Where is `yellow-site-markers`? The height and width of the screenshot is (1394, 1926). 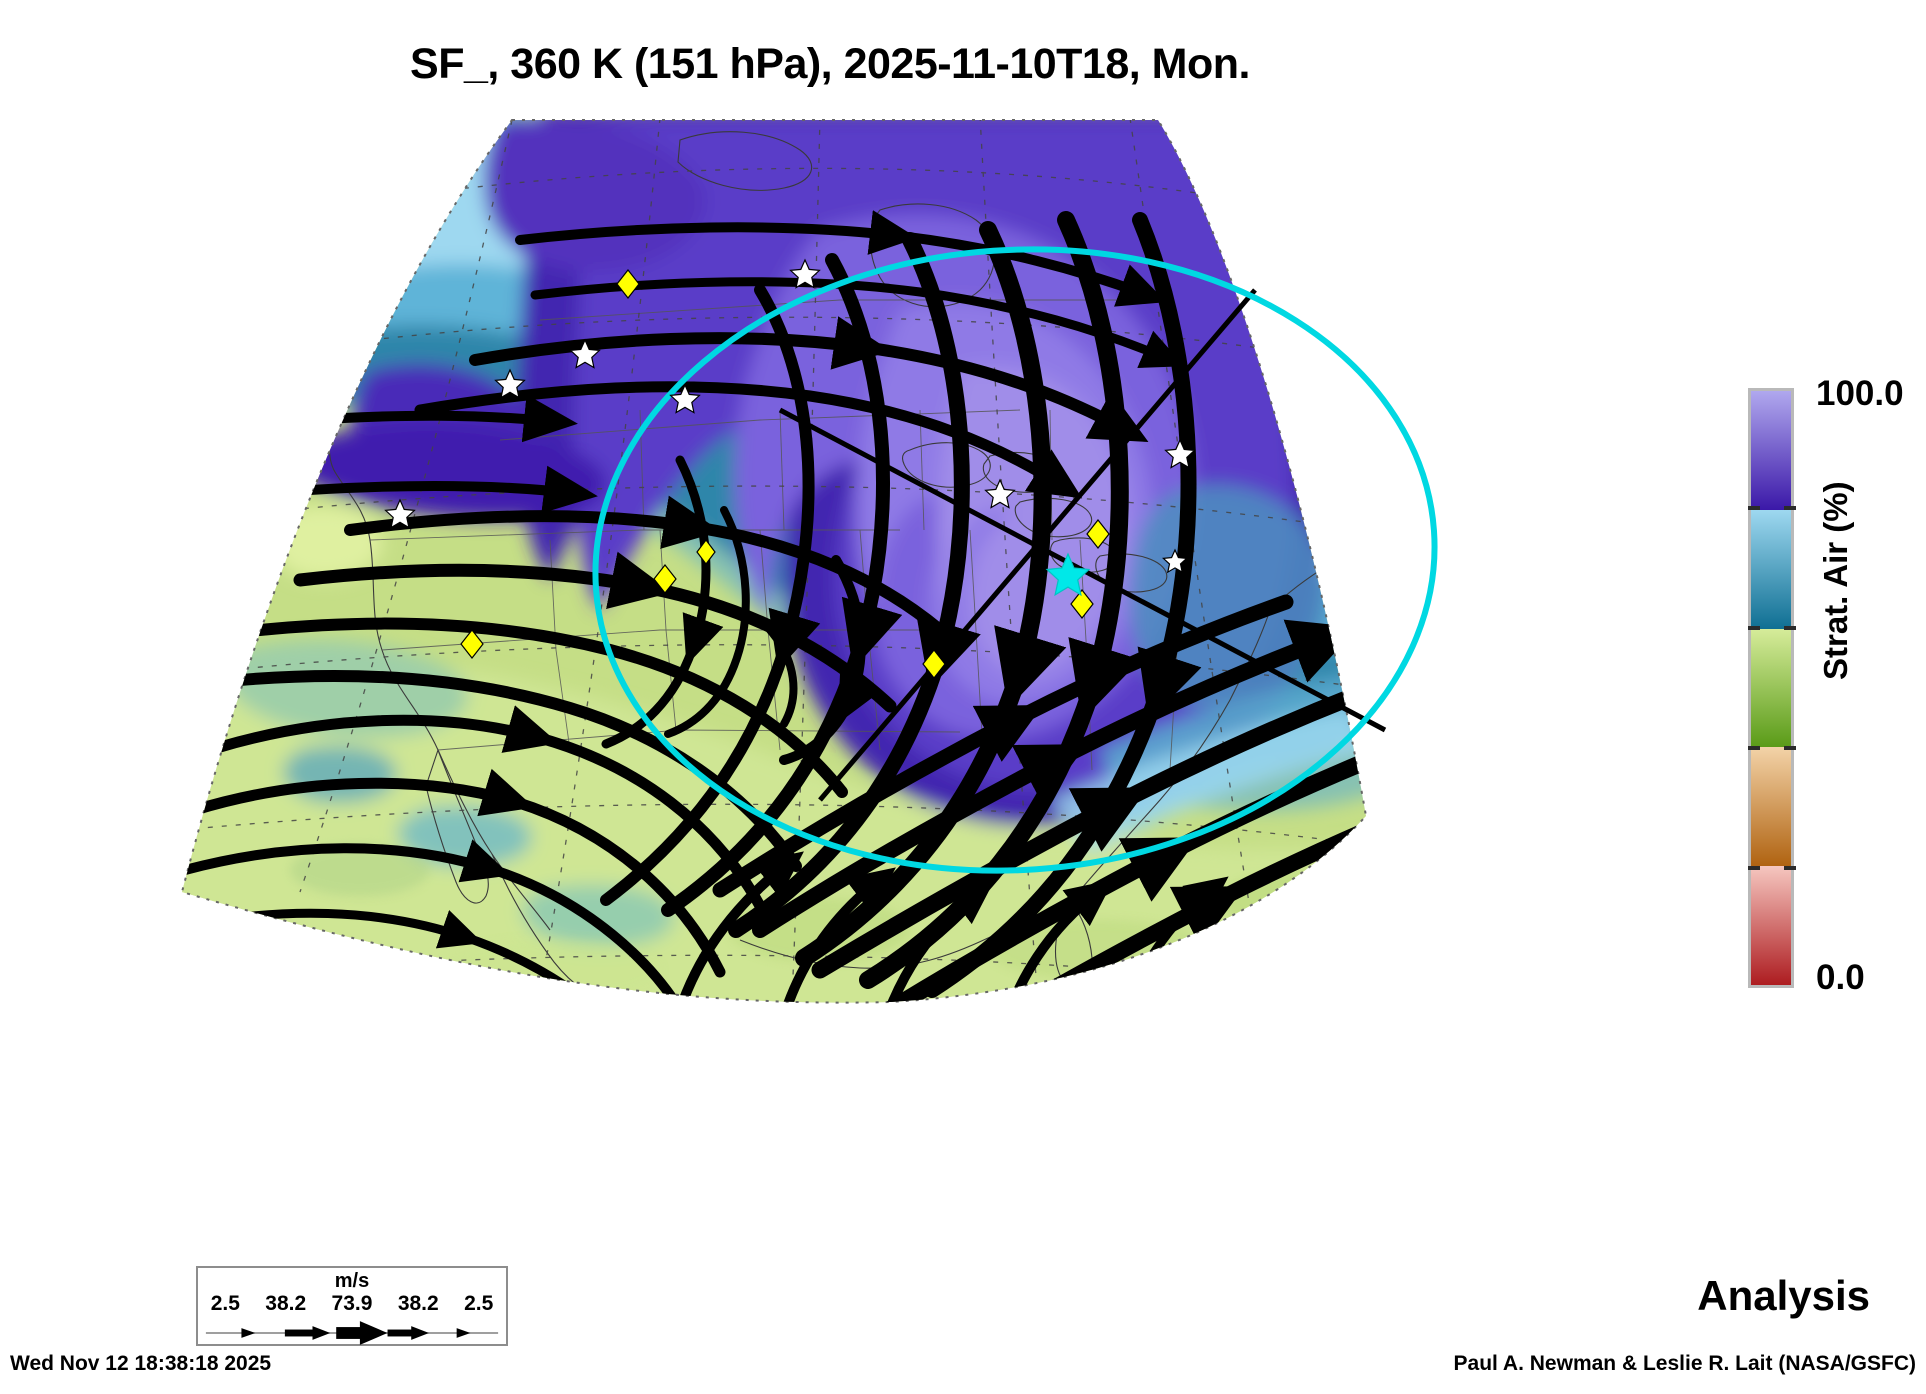 yellow-site-markers is located at coordinates (785, 474).